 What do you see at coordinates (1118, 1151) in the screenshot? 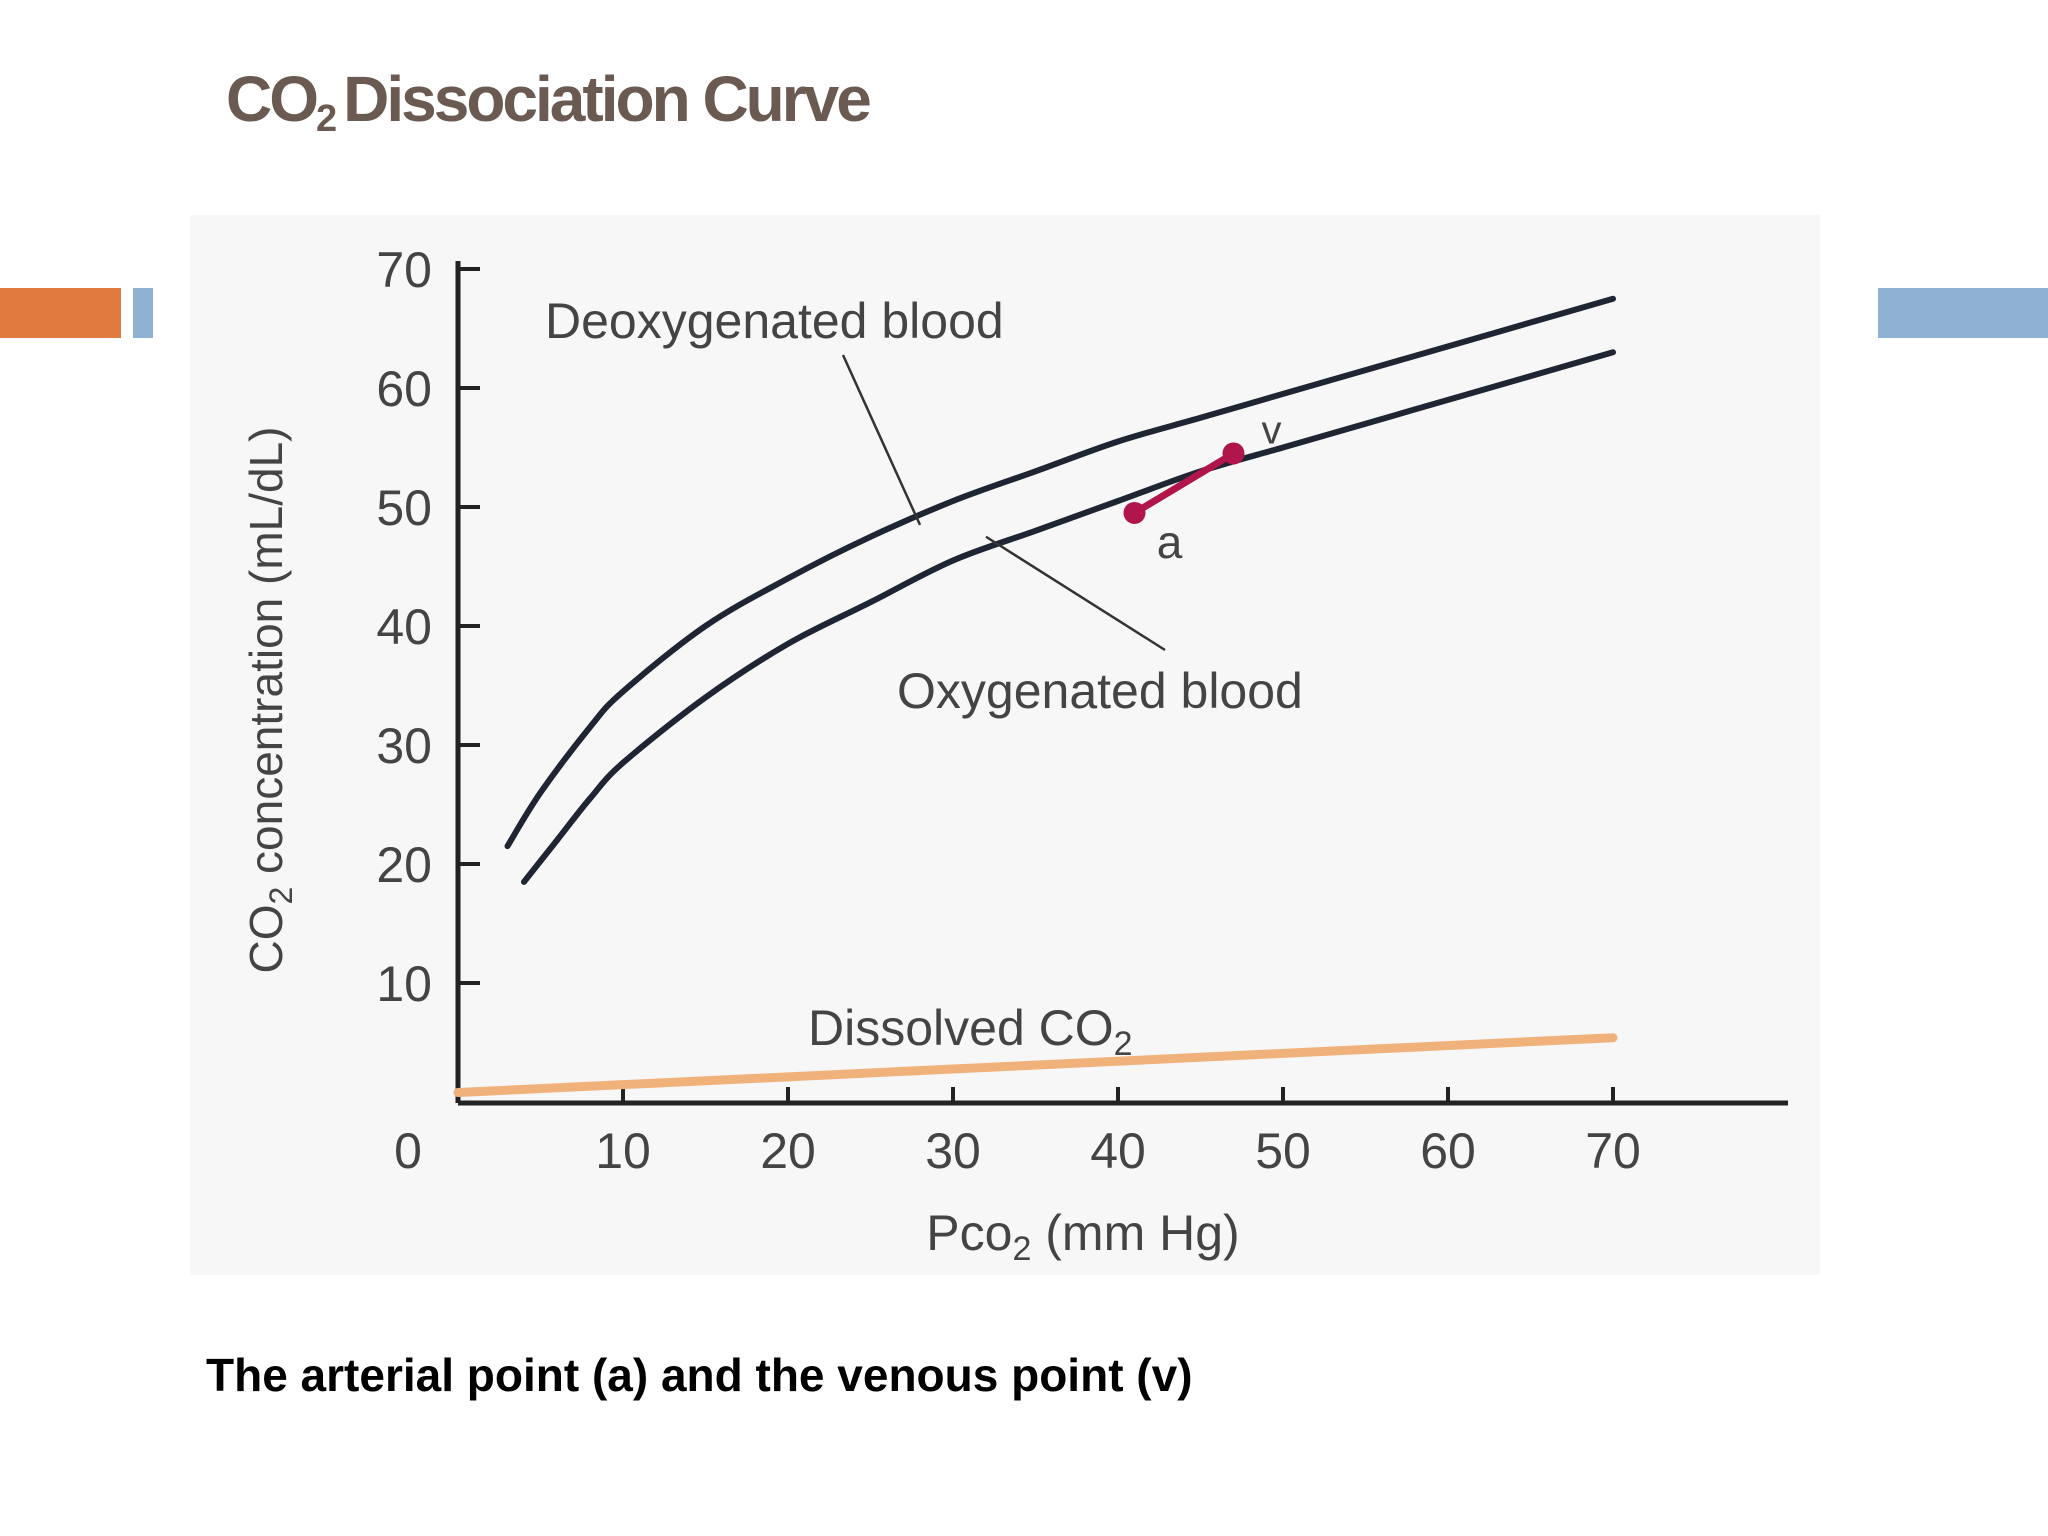
I see `x-tick-label-40: 40` at bounding box center [1118, 1151].